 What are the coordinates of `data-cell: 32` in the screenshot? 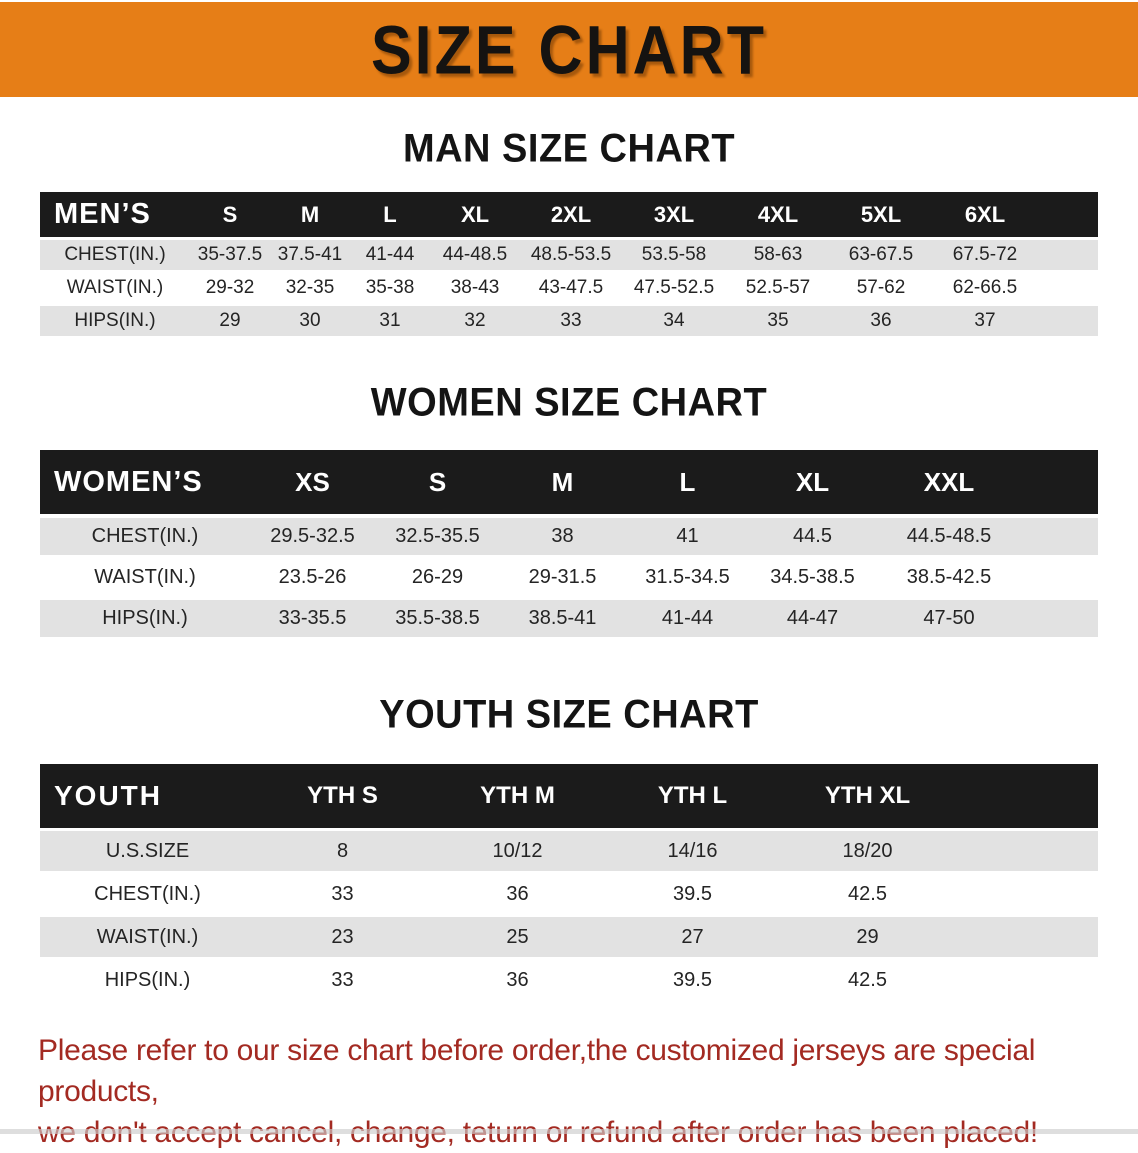 It's located at (475, 320).